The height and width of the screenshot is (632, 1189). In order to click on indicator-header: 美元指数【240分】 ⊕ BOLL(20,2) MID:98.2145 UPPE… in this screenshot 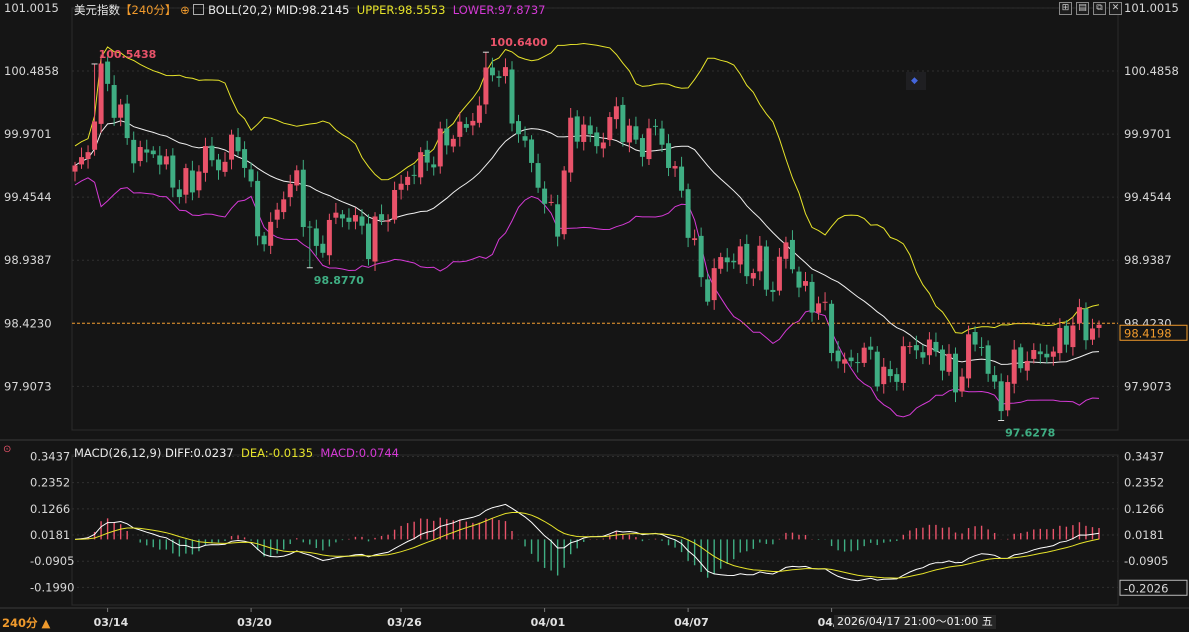, I will do `click(309, 10)`.